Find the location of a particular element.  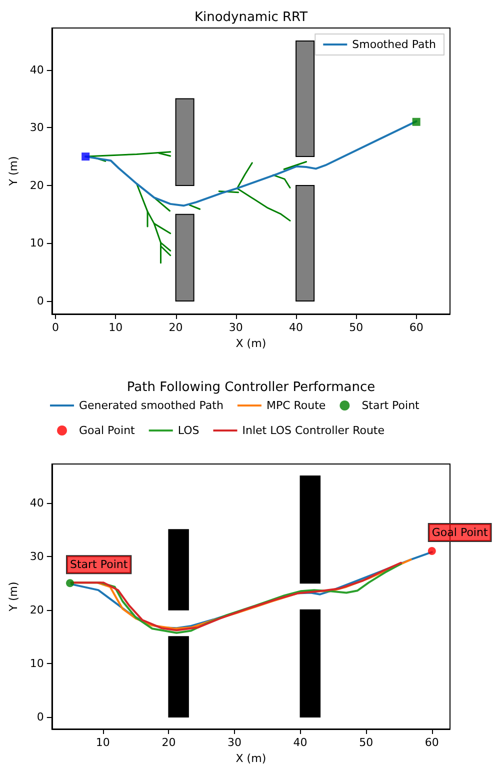

x-tick-label: 0 is located at coordinates (56, 327).